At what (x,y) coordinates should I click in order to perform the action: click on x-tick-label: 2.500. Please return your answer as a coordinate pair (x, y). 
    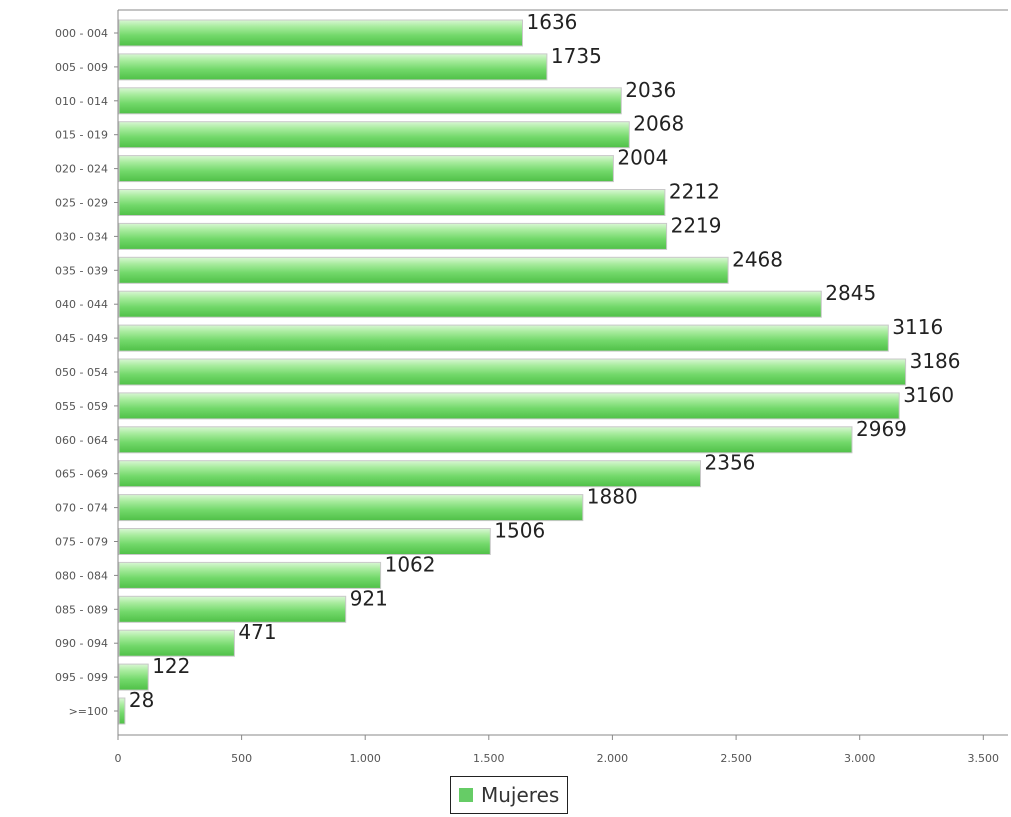
    Looking at the image, I should click on (736, 758).